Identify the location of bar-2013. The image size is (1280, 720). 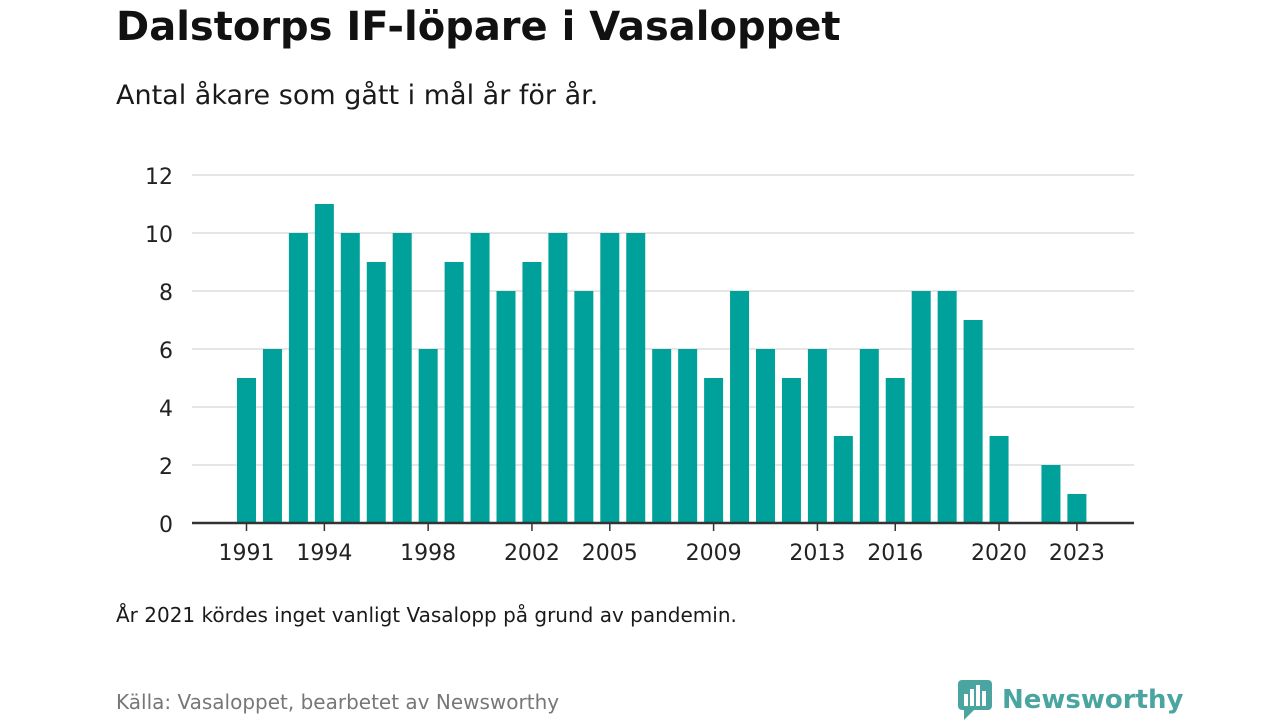
(817, 436).